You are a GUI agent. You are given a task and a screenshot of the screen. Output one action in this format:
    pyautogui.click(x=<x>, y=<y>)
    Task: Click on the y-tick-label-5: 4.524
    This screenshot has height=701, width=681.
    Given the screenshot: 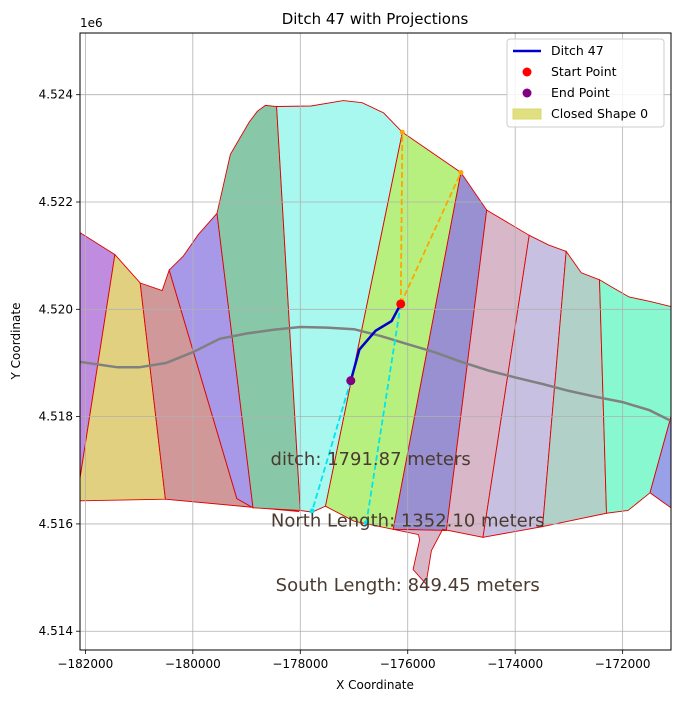 What is the action you would take?
    pyautogui.click(x=56, y=95)
    